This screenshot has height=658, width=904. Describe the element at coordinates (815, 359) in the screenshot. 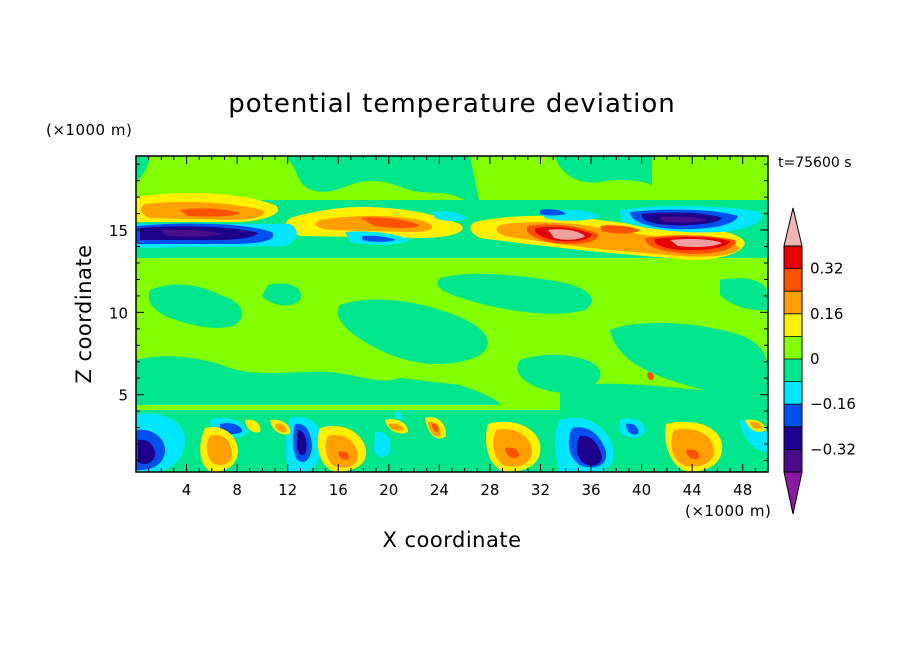

I see `colorbar-label: 0` at that location.